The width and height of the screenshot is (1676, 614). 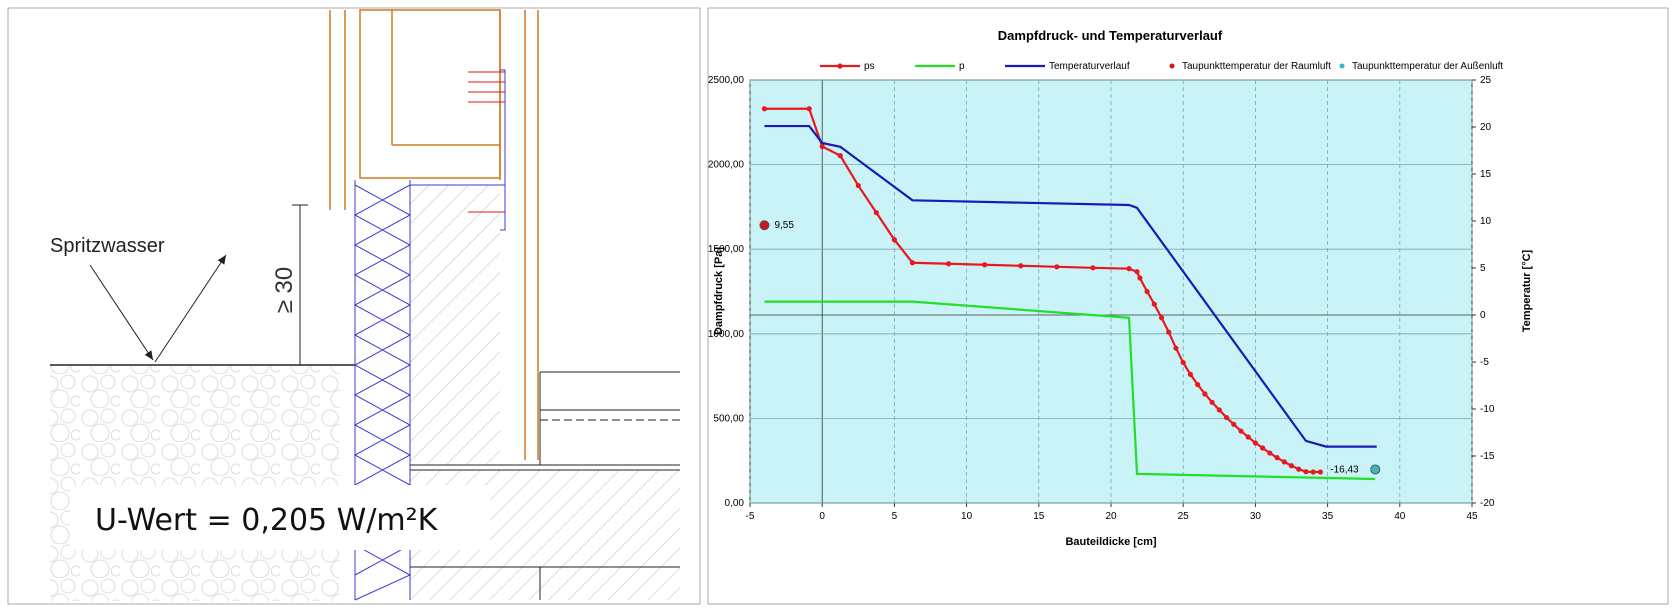 I want to click on legend-label: p, so click(x=962, y=66).